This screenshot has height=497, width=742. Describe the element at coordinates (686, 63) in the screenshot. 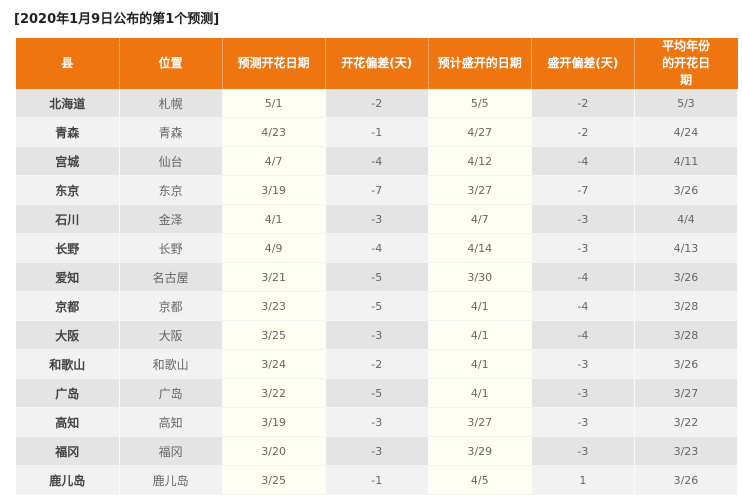

I see `column-header-average-bloom-date: 平均年份的开花日期` at that location.